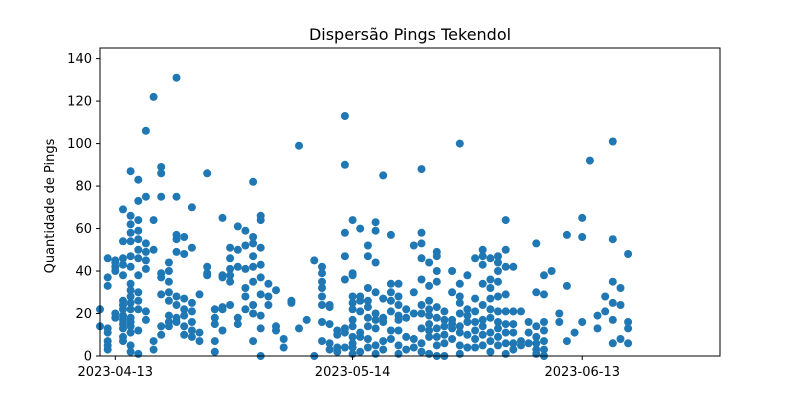 This screenshot has width=800, height=404. What do you see at coordinates (410, 34) in the screenshot?
I see `chart-title: Dispersão Pings Tekendol` at bounding box center [410, 34].